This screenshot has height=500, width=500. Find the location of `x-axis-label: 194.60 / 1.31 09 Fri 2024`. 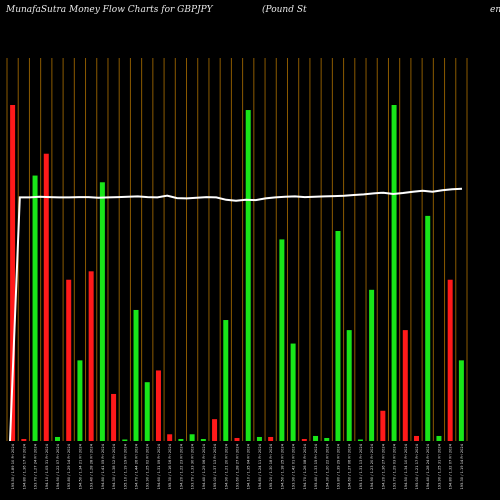

x-axis-label: 194.60 / 1.31 09 Fri 2024 is located at coordinates (159, 466).